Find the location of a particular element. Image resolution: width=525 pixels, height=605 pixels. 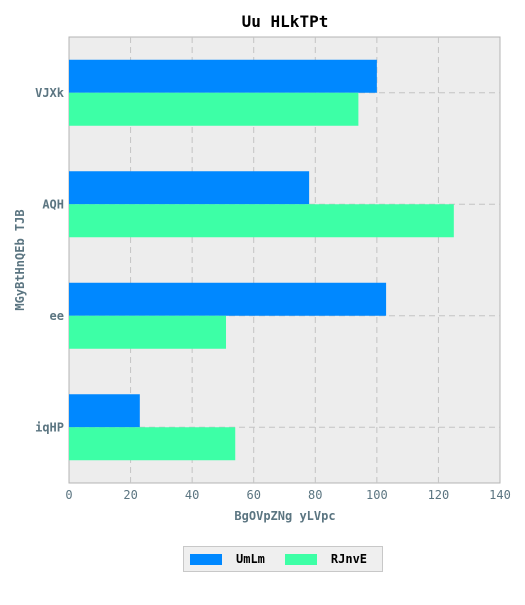

legend-item-series-2: RJnvE is located at coordinates (326, 559).